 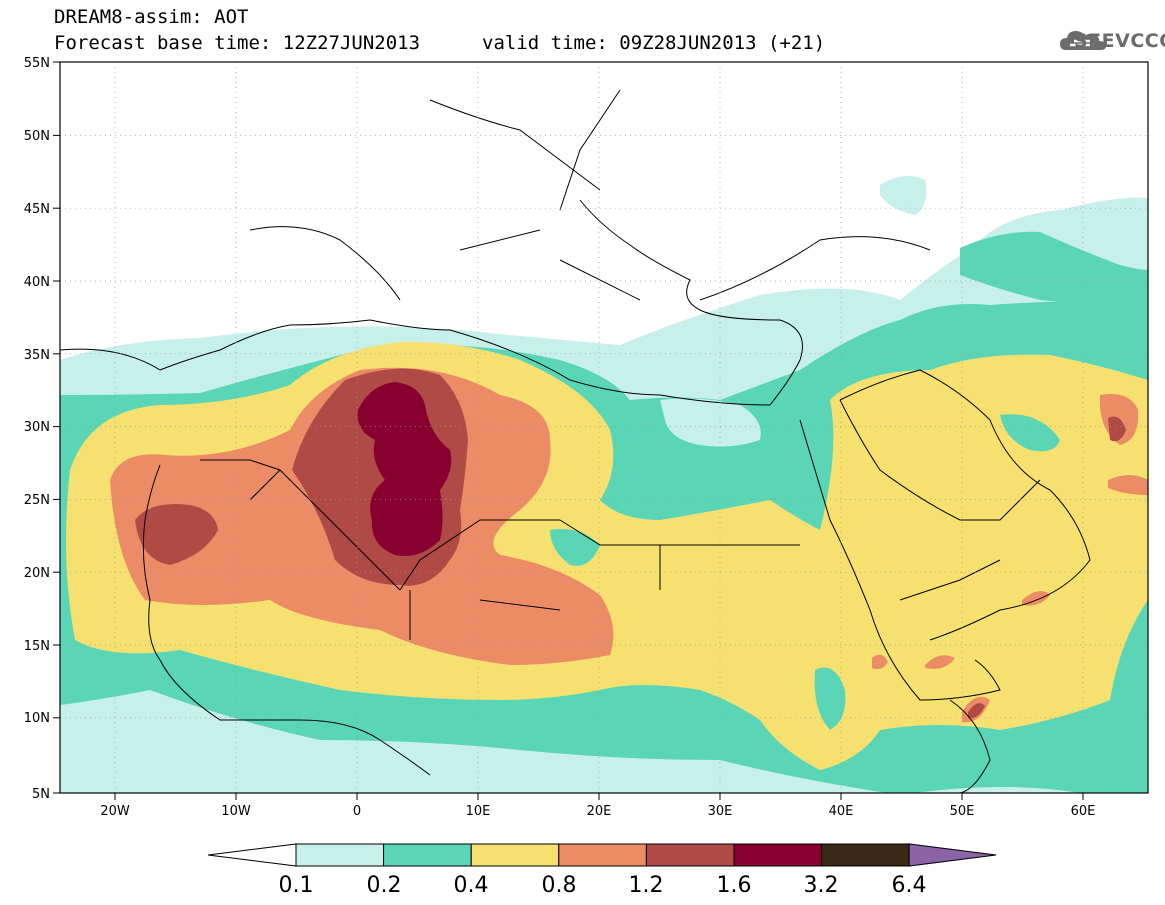 What do you see at coordinates (940, 662) in the screenshot?
I see `aot-blob-0.8-yemen` at bounding box center [940, 662].